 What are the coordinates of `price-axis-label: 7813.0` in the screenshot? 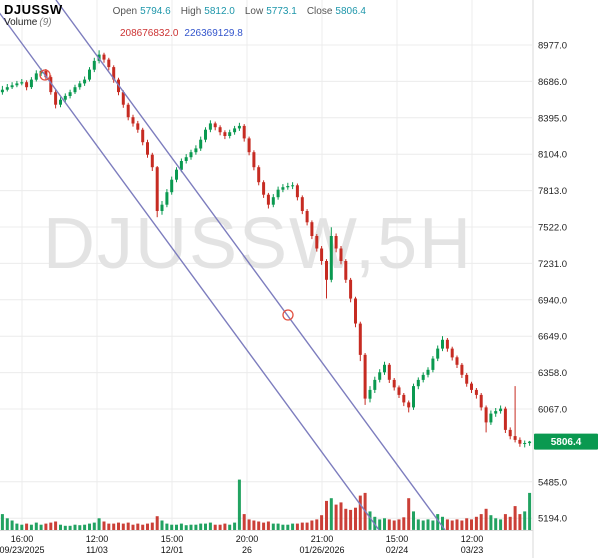 It's located at (552, 191).